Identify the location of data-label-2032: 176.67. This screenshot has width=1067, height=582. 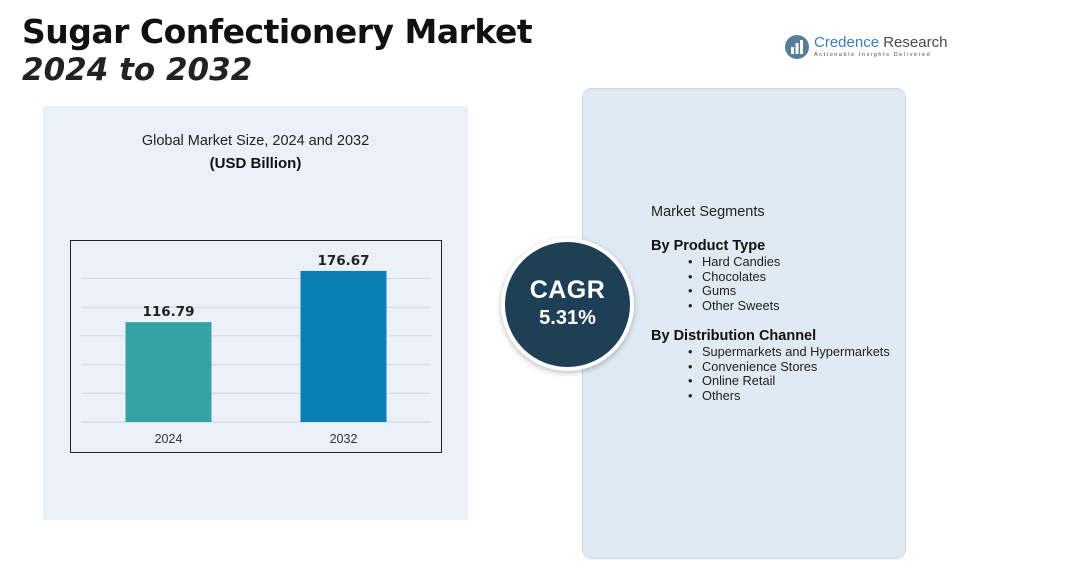
(343, 261).